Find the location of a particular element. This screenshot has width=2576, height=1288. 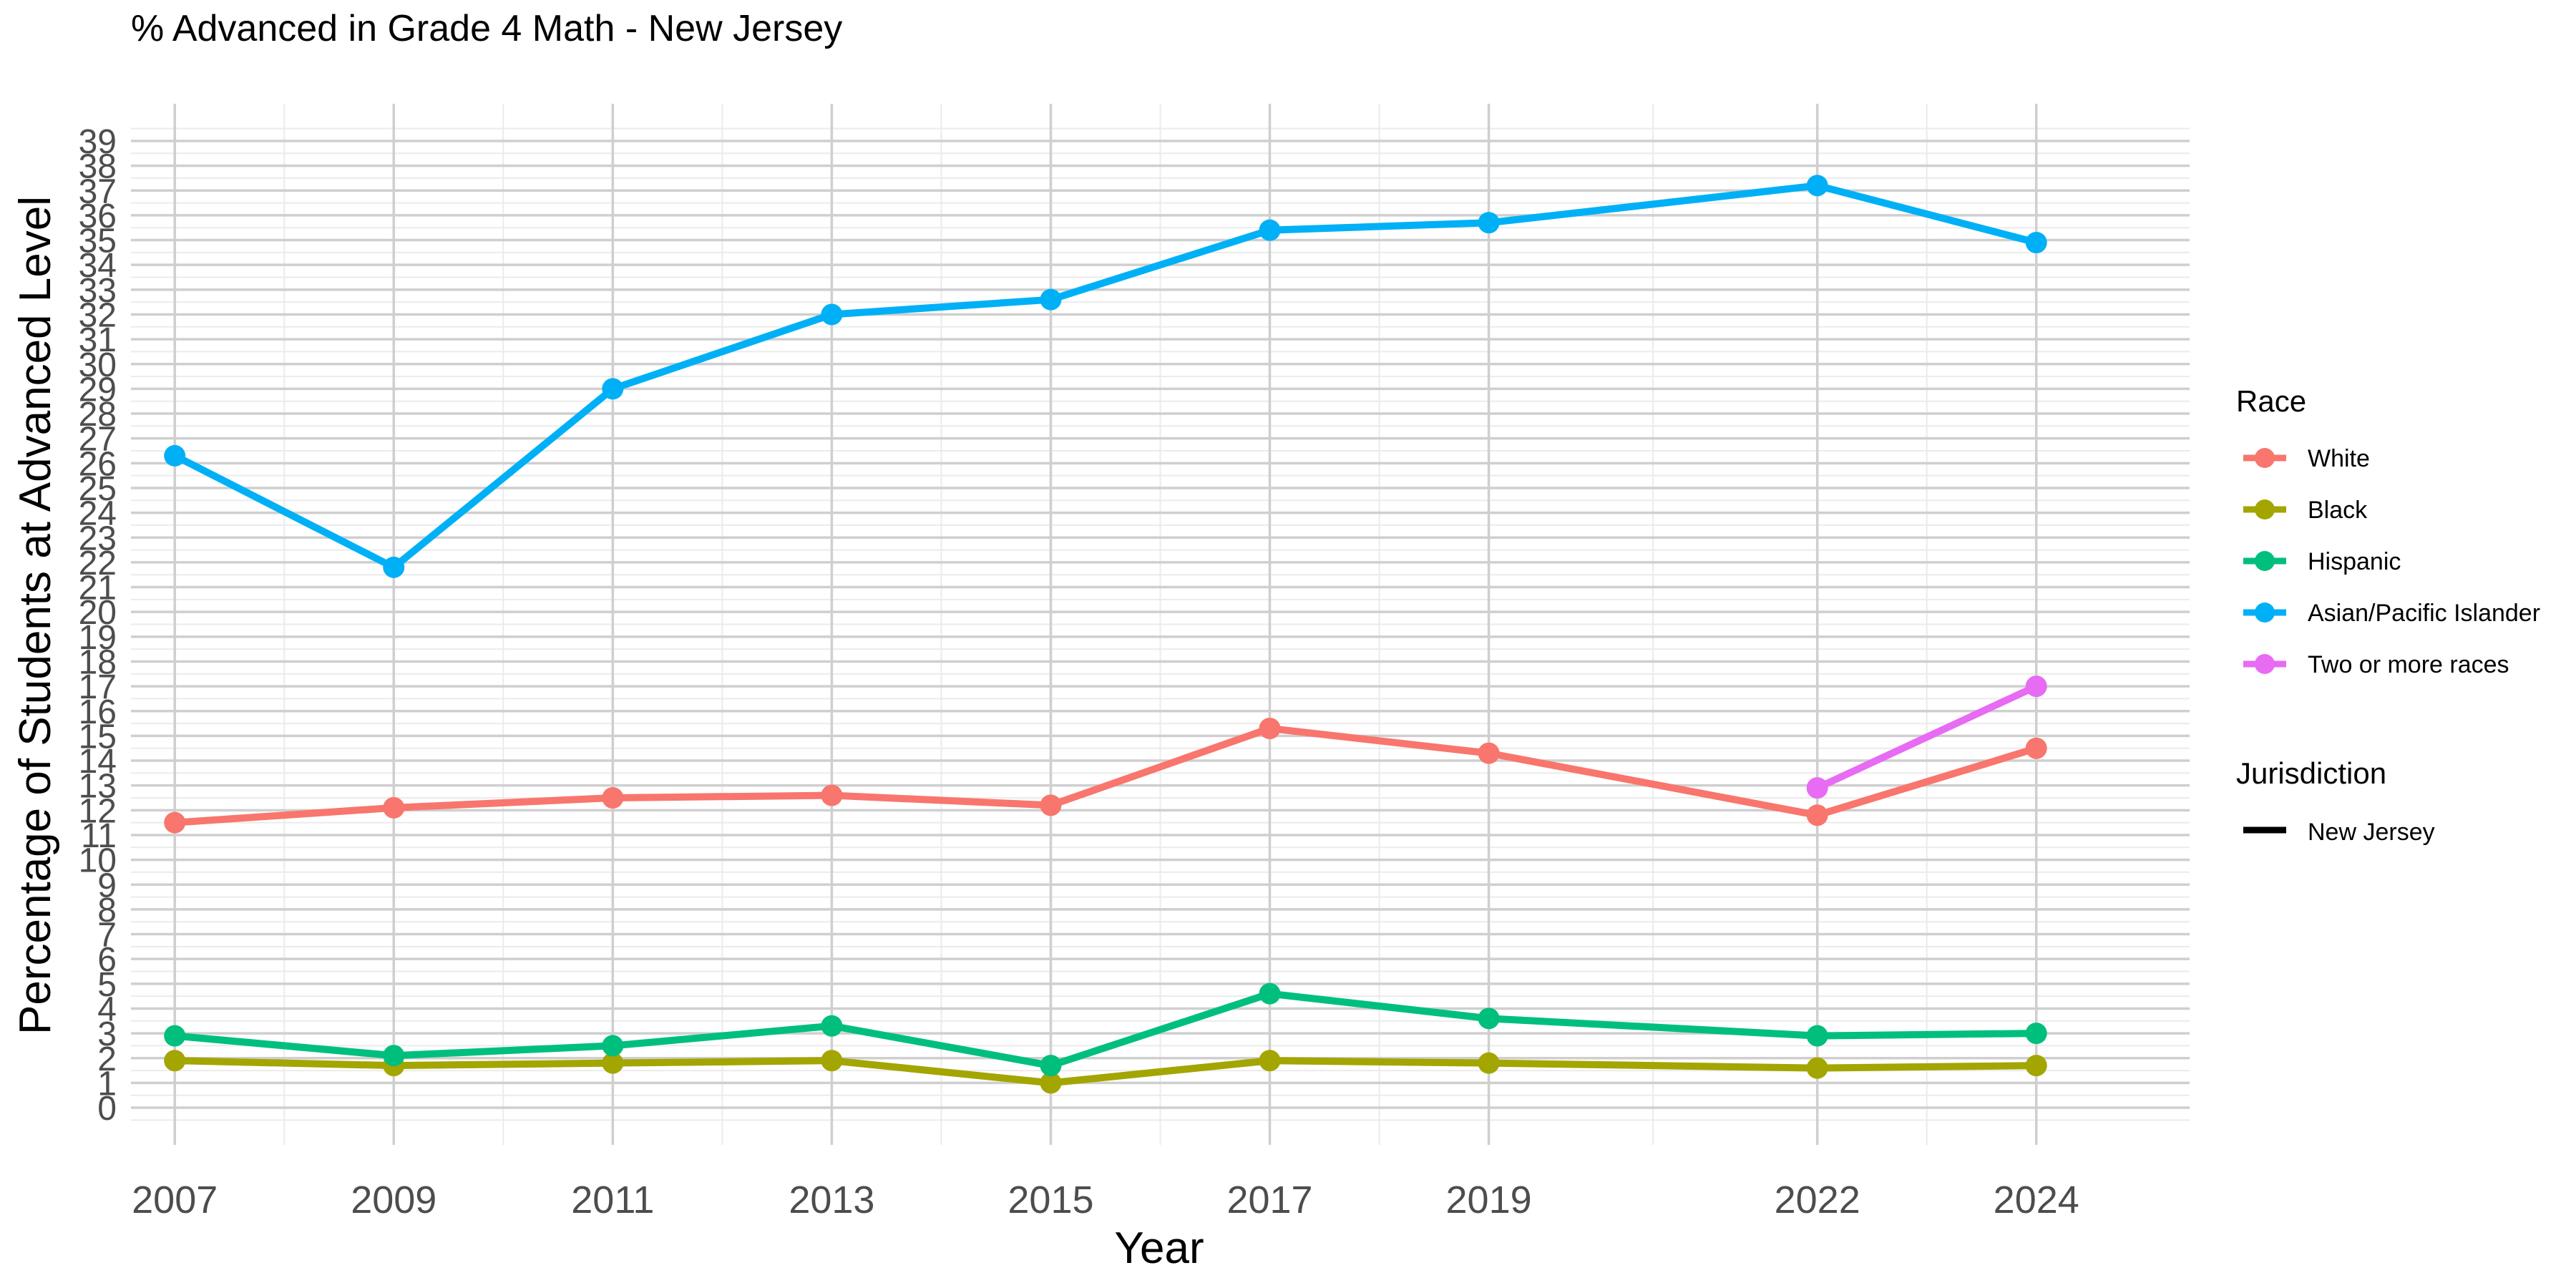

y-axis-label: Percentage of Students at Advanced Level is located at coordinates (35, 615).